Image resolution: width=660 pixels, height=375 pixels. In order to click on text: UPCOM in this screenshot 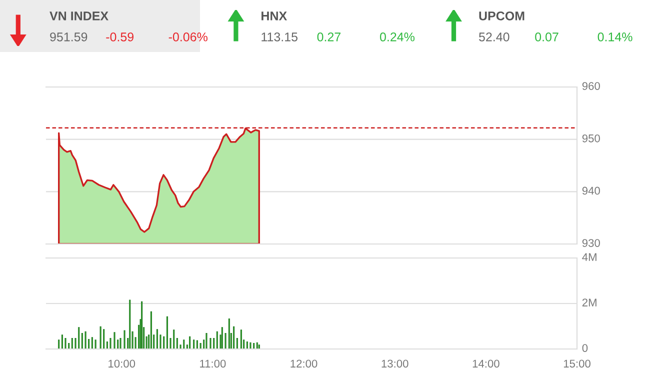, I will do `click(501, 16)`.